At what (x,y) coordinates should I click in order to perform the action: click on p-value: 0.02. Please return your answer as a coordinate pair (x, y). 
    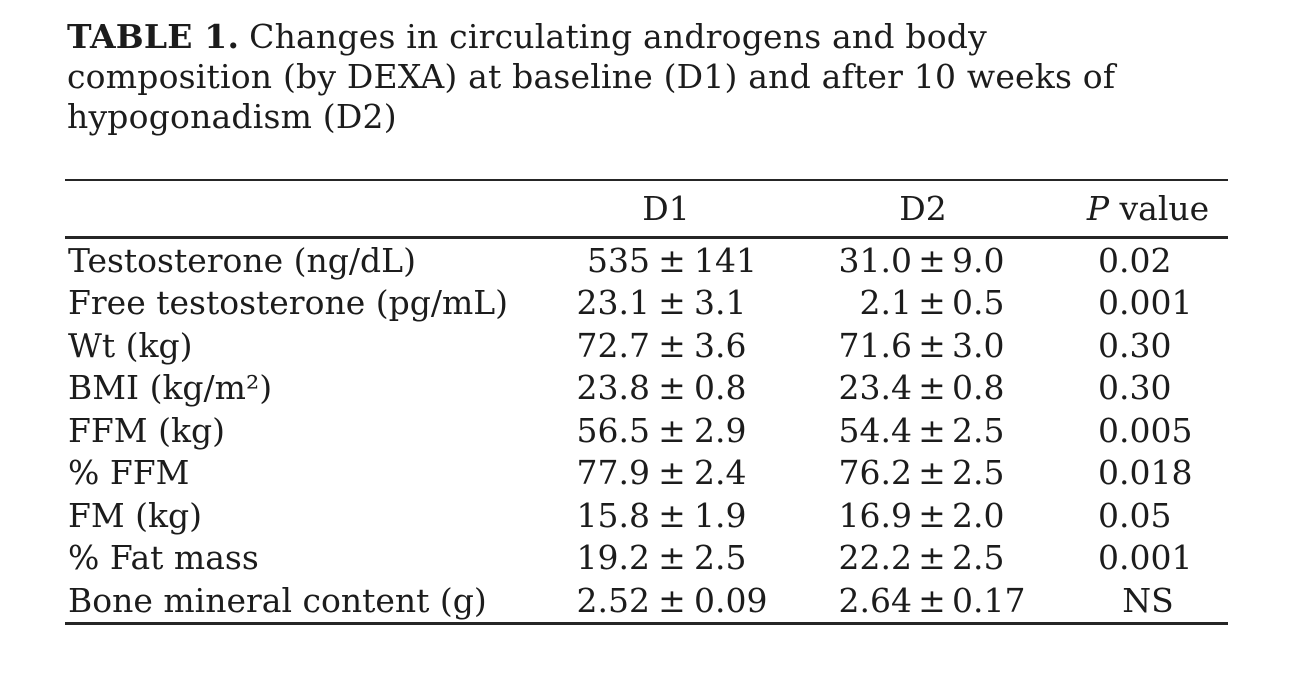
    Looking at the image, I should click on (1135, 260).